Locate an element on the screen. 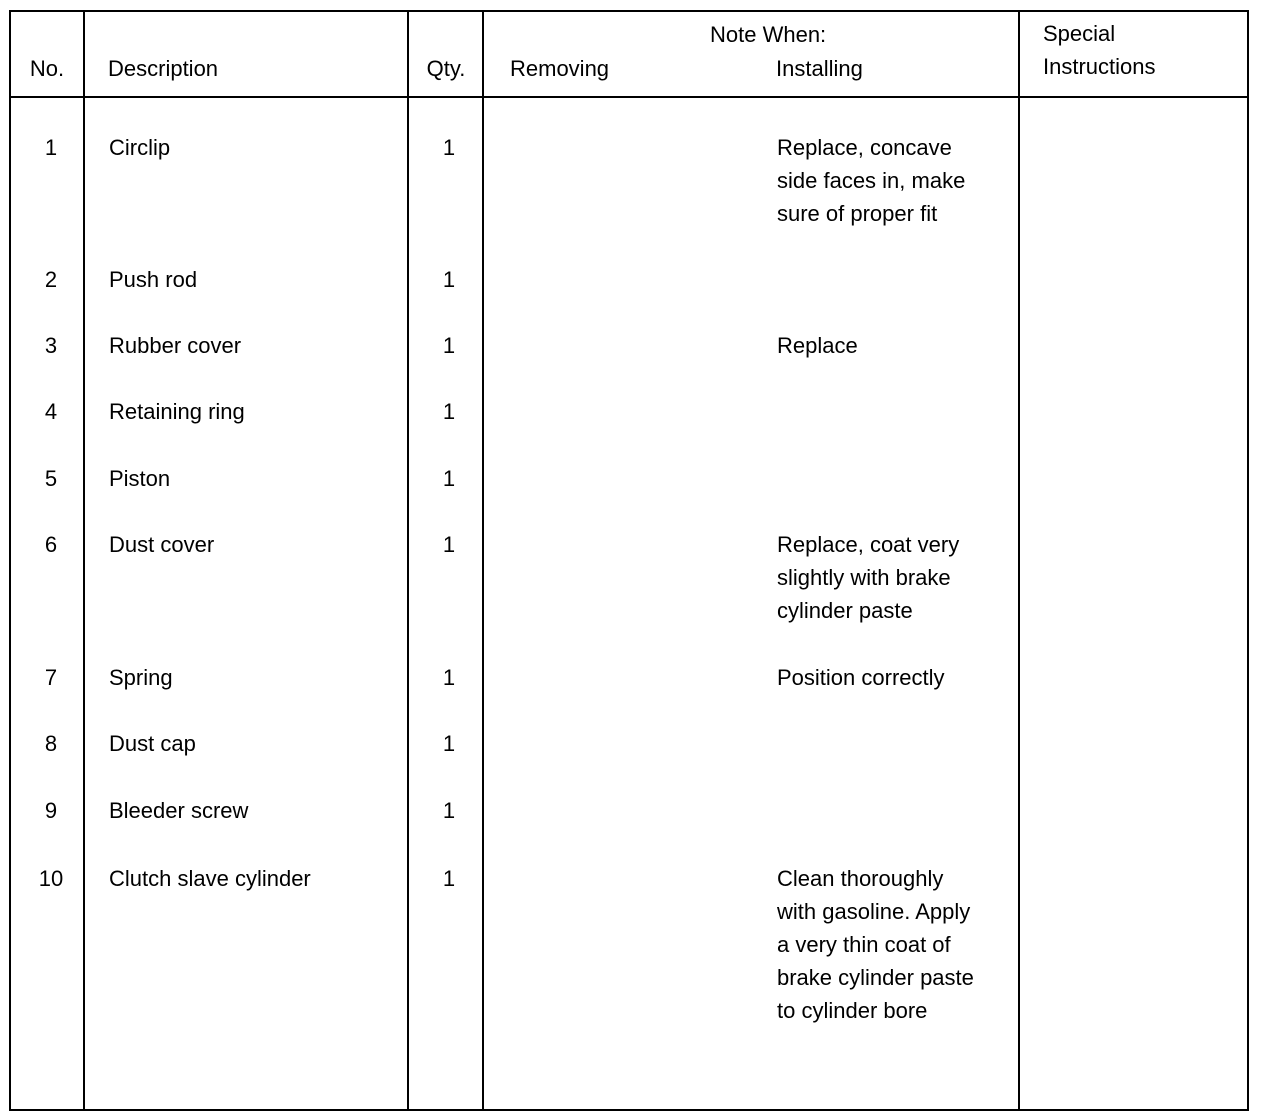 This screenshot has height=1118, width=1264. row-number: 7 is located at coordinates (51, 677).